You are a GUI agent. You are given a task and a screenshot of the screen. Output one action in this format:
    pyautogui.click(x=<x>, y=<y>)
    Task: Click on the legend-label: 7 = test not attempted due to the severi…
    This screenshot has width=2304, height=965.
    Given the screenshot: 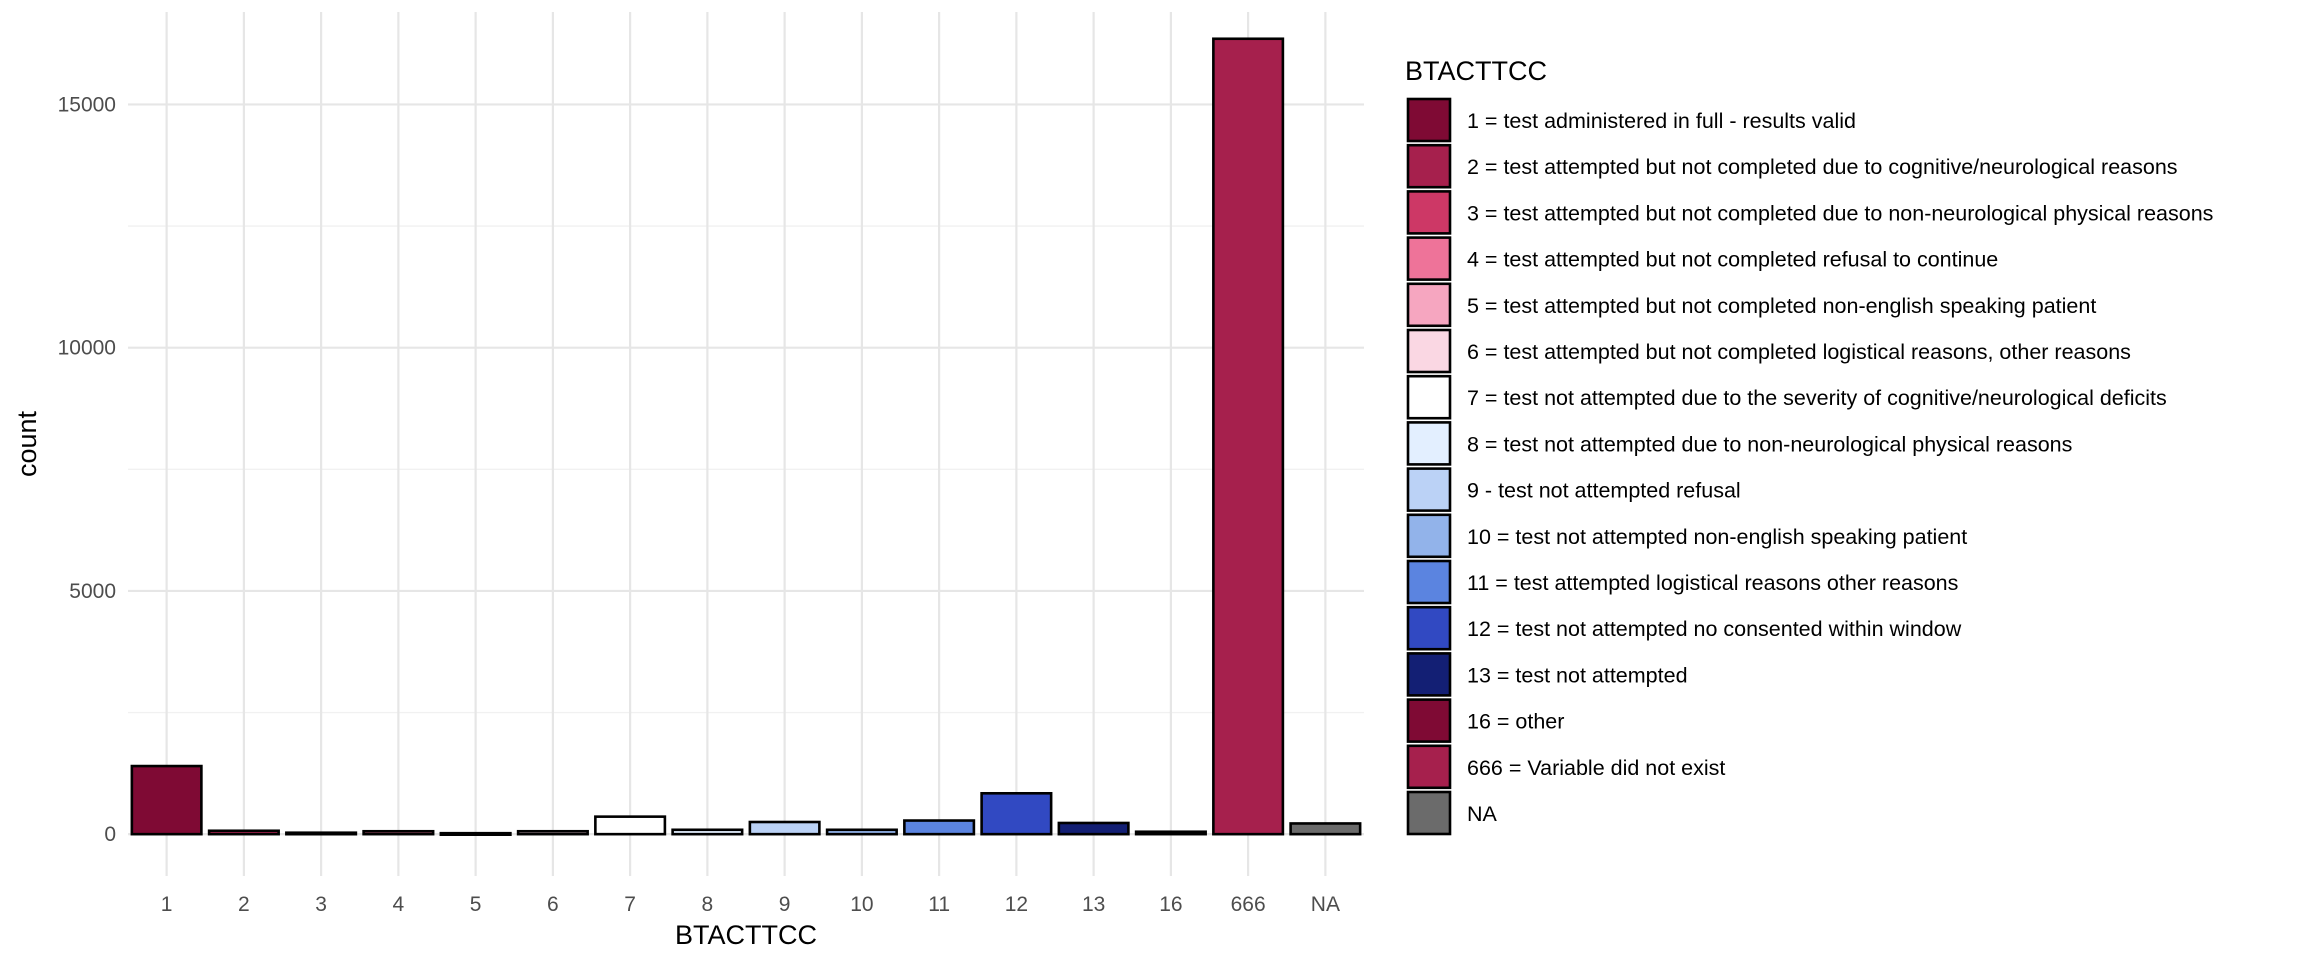 What is the action you would take?
    pyautogui.click(x=1817, y=398)
    